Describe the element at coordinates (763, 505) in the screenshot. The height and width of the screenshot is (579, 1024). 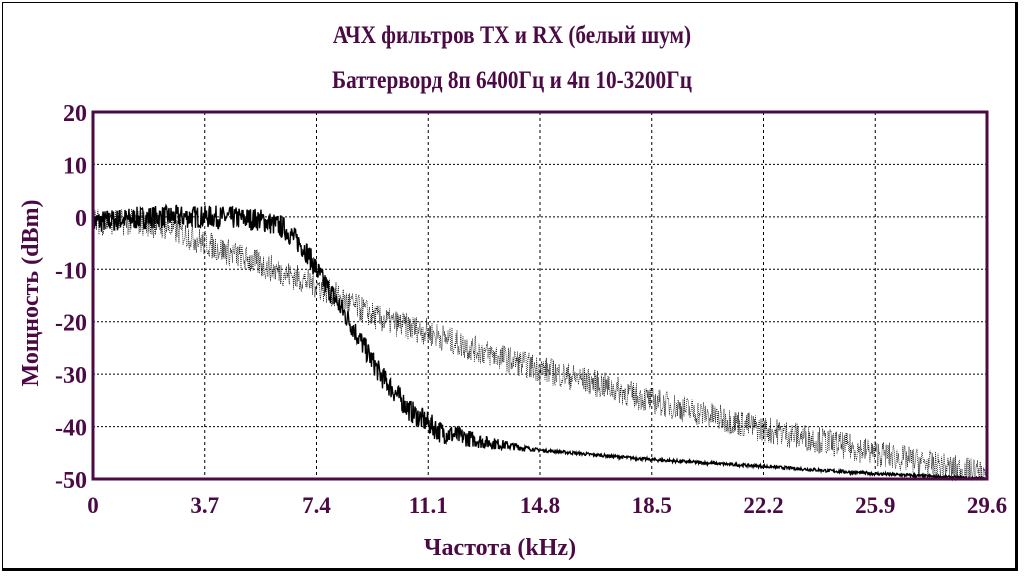
I see `x-tick-label: 22.2` at that location.